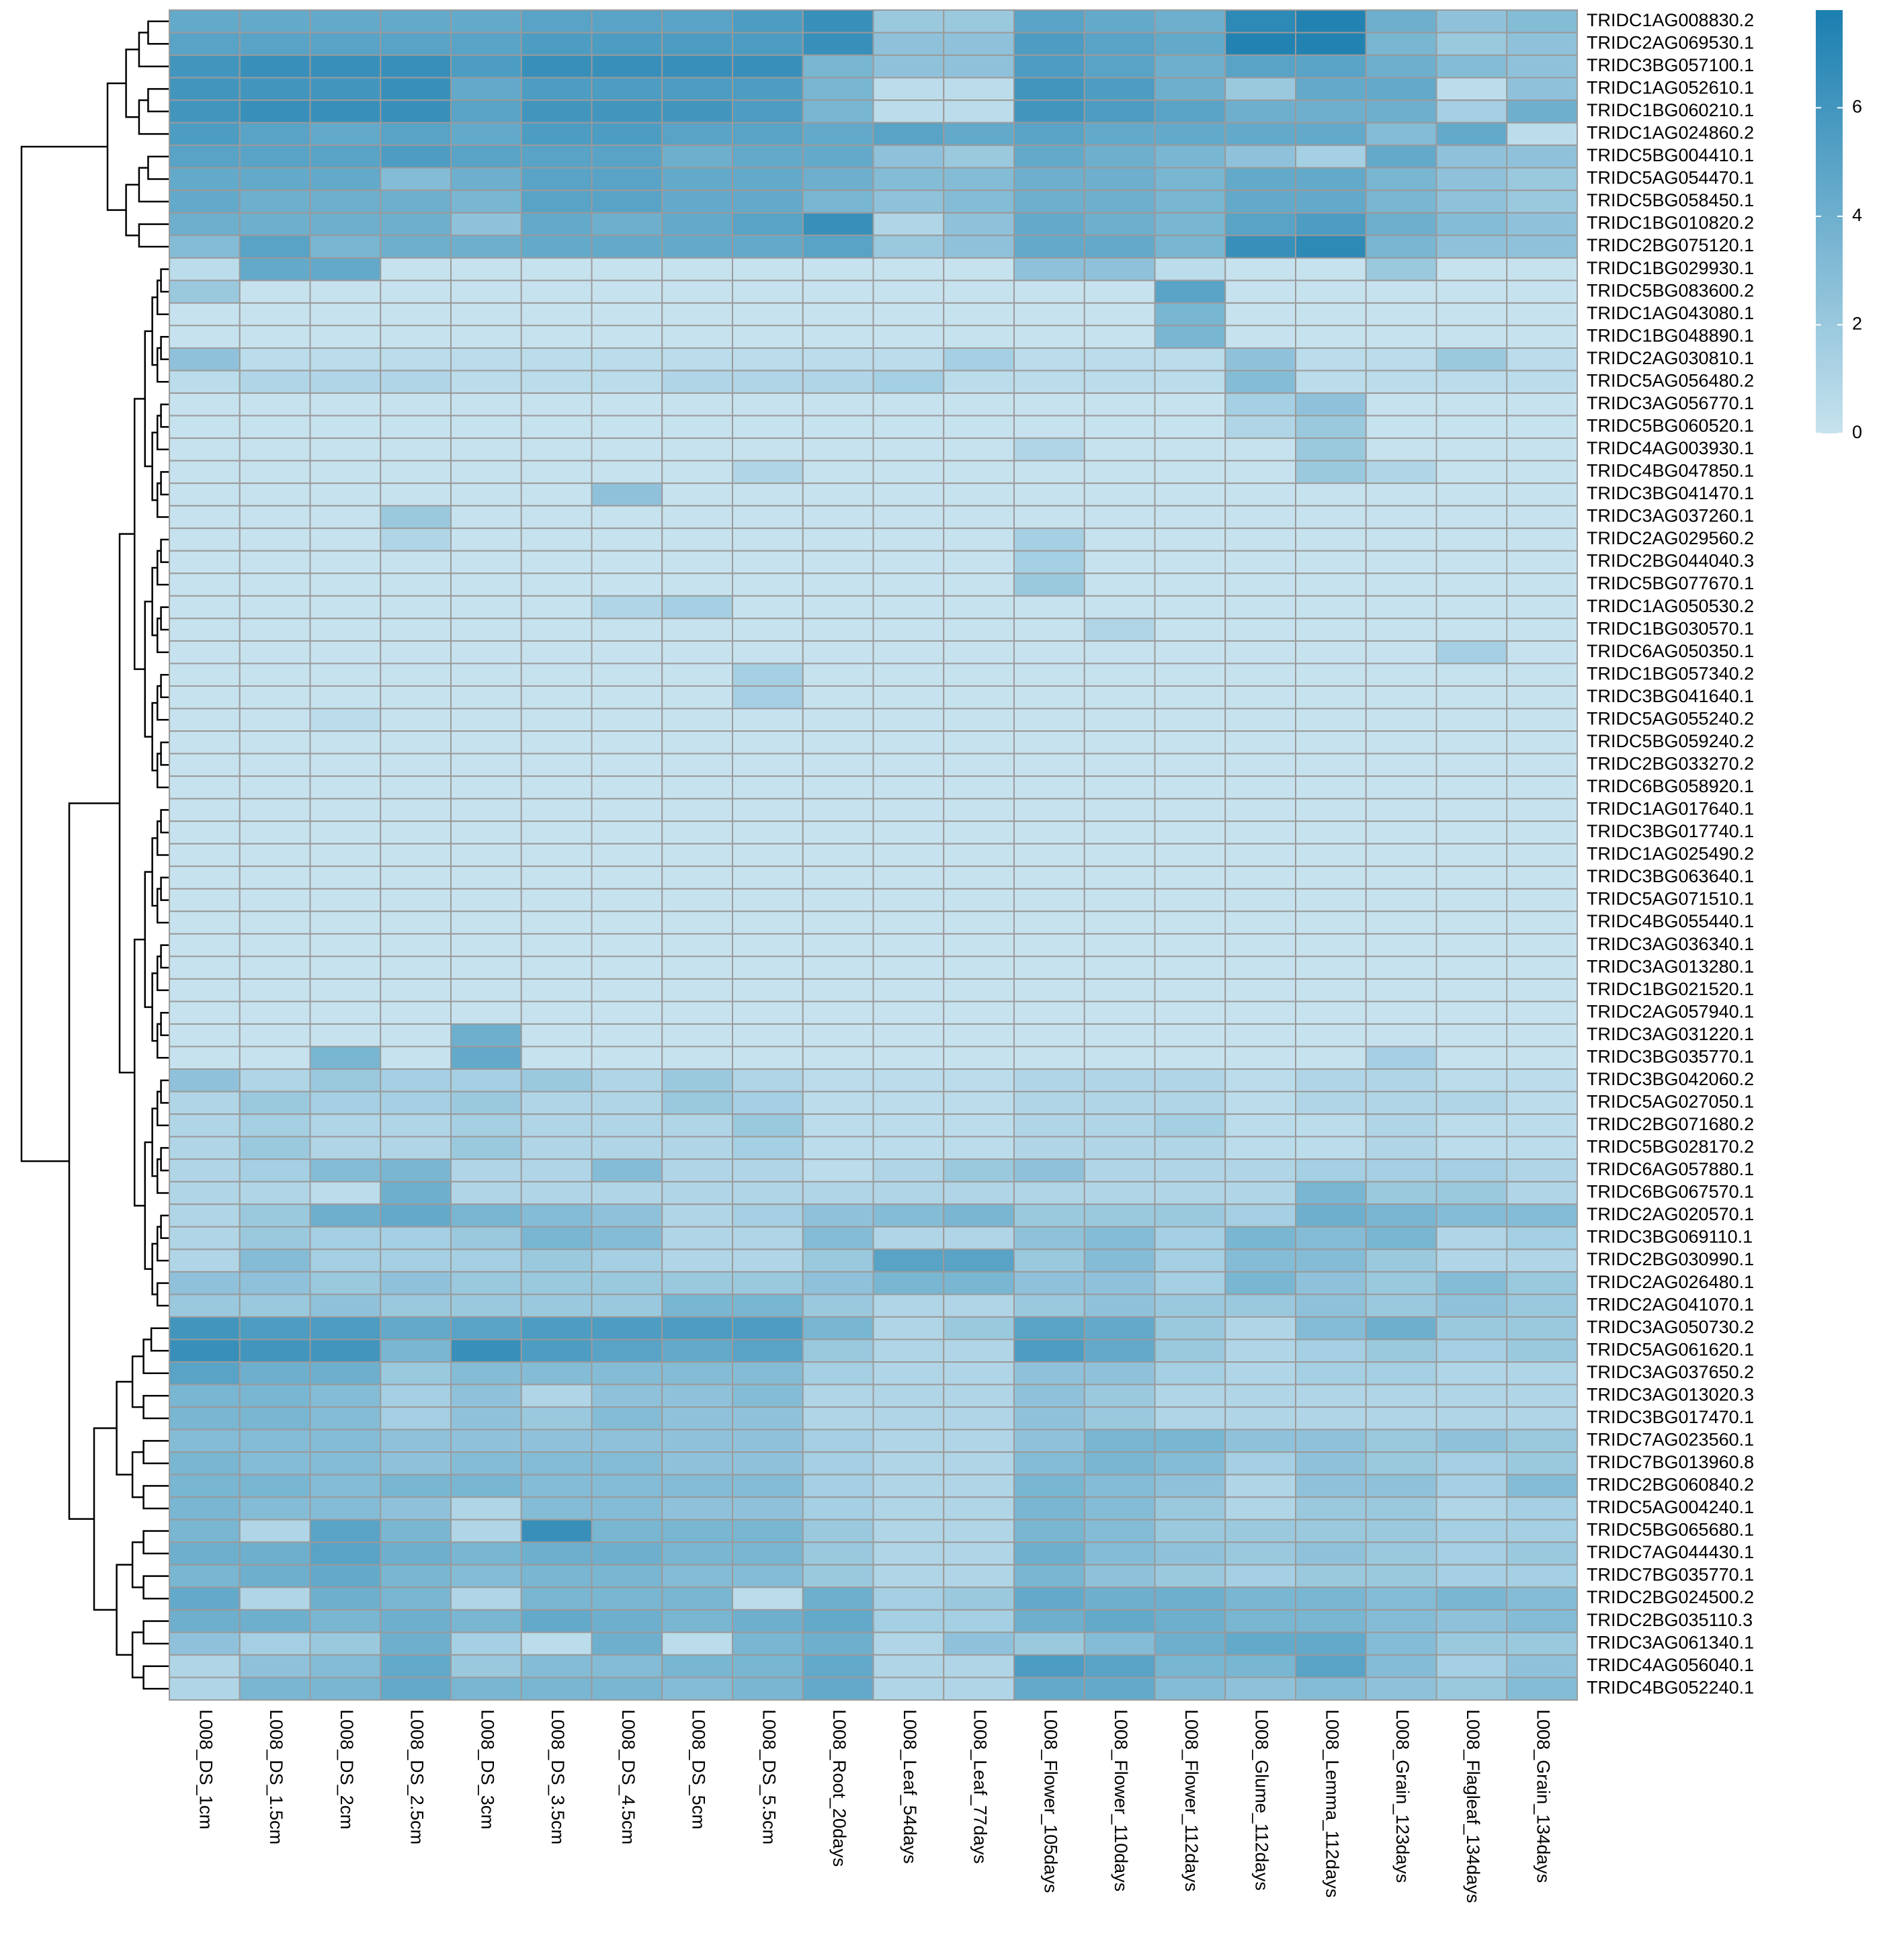  What do you see at coordinates (1670, 1439) in the screenshot?
I see `row-label: TRIDC7AG023560.1` at bounding box center [1670, 1439].